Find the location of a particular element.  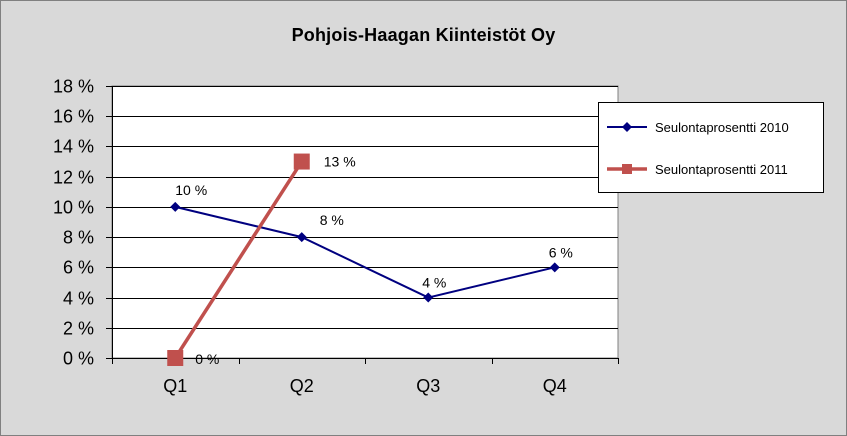

data-label: 10 % is located at coordinates (191, 190).